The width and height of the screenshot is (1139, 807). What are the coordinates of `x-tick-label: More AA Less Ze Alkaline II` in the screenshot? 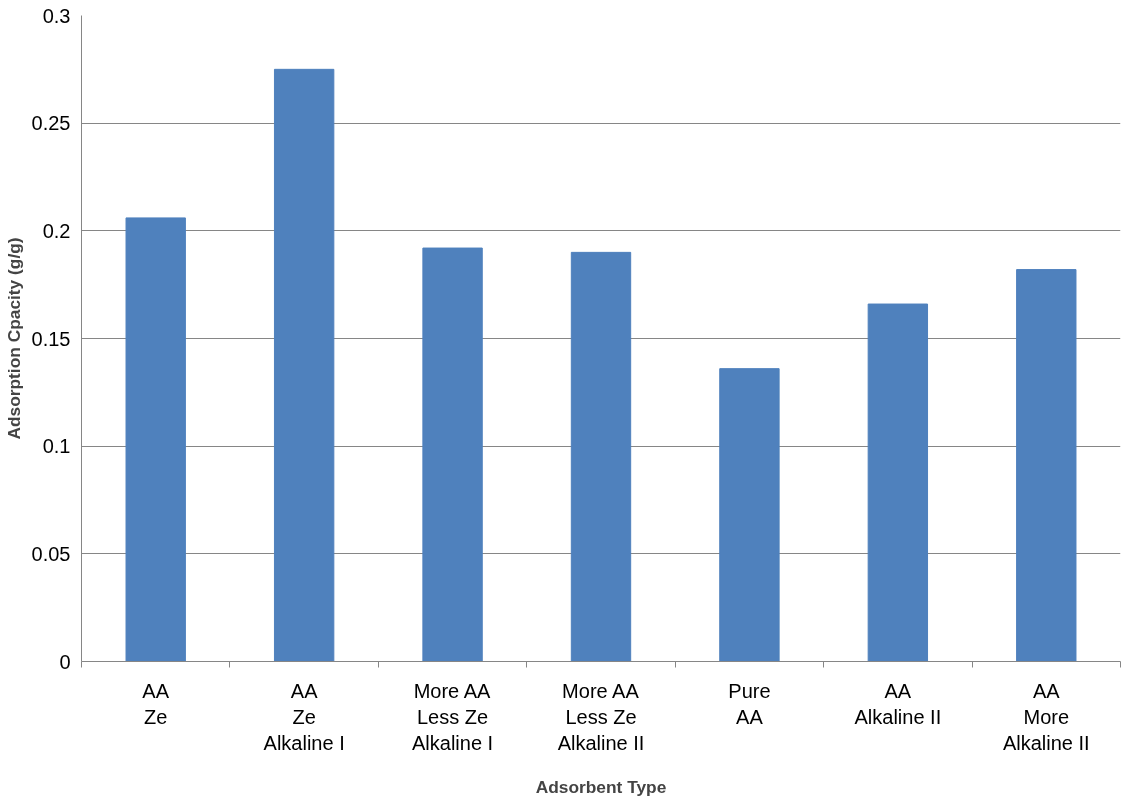 It's located at (601, 717).